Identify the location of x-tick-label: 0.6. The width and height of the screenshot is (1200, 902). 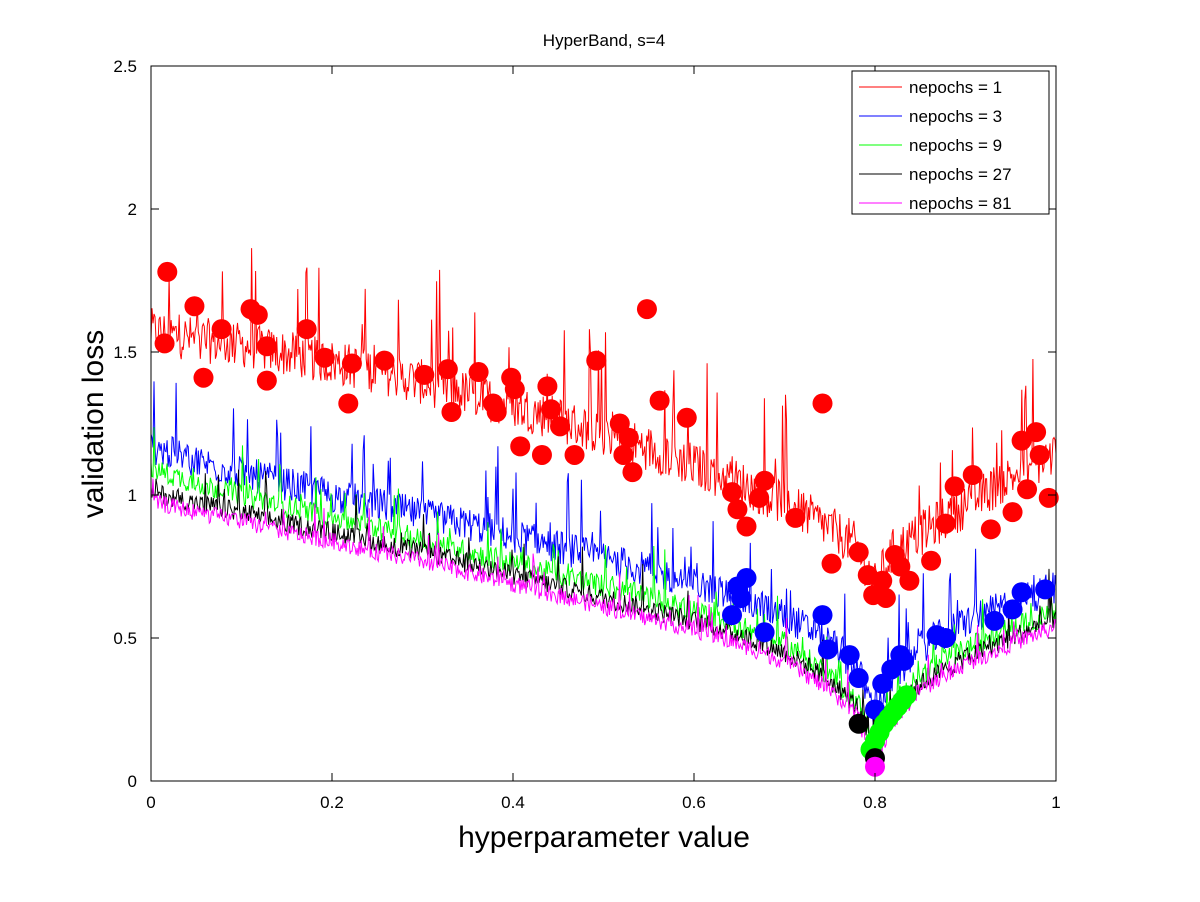
(694, 802).